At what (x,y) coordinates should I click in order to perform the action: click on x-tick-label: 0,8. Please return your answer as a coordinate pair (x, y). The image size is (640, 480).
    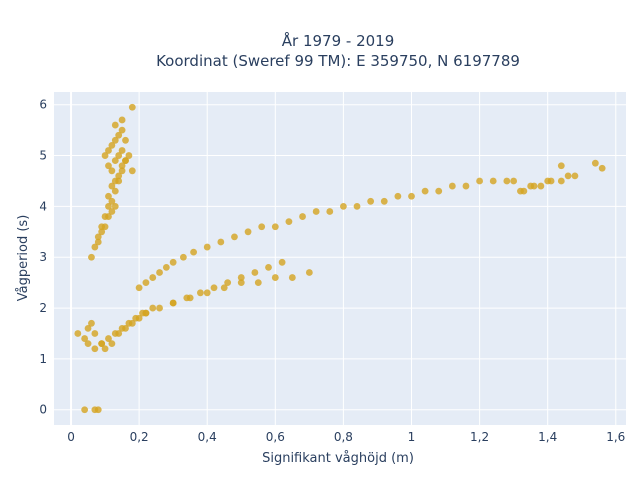
    Looking at the image, I should click on (343, 437).